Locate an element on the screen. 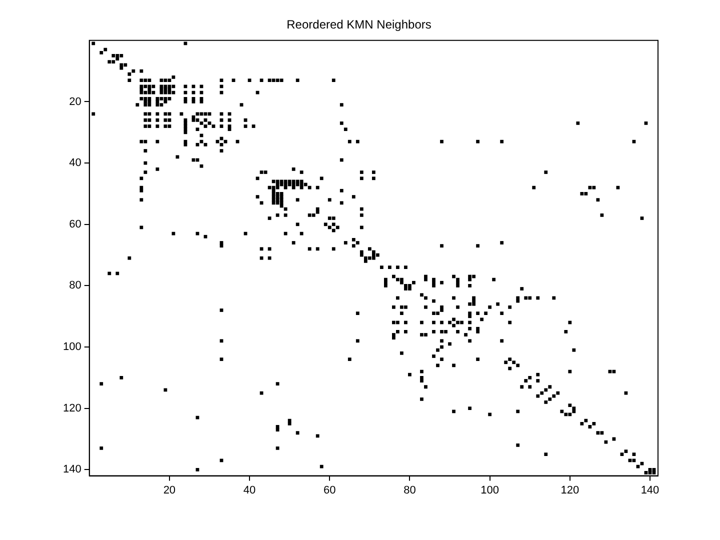 The height and width of the screenshot is (540, 720). y-tick-label: 120 is located at coordinates (72, 408).